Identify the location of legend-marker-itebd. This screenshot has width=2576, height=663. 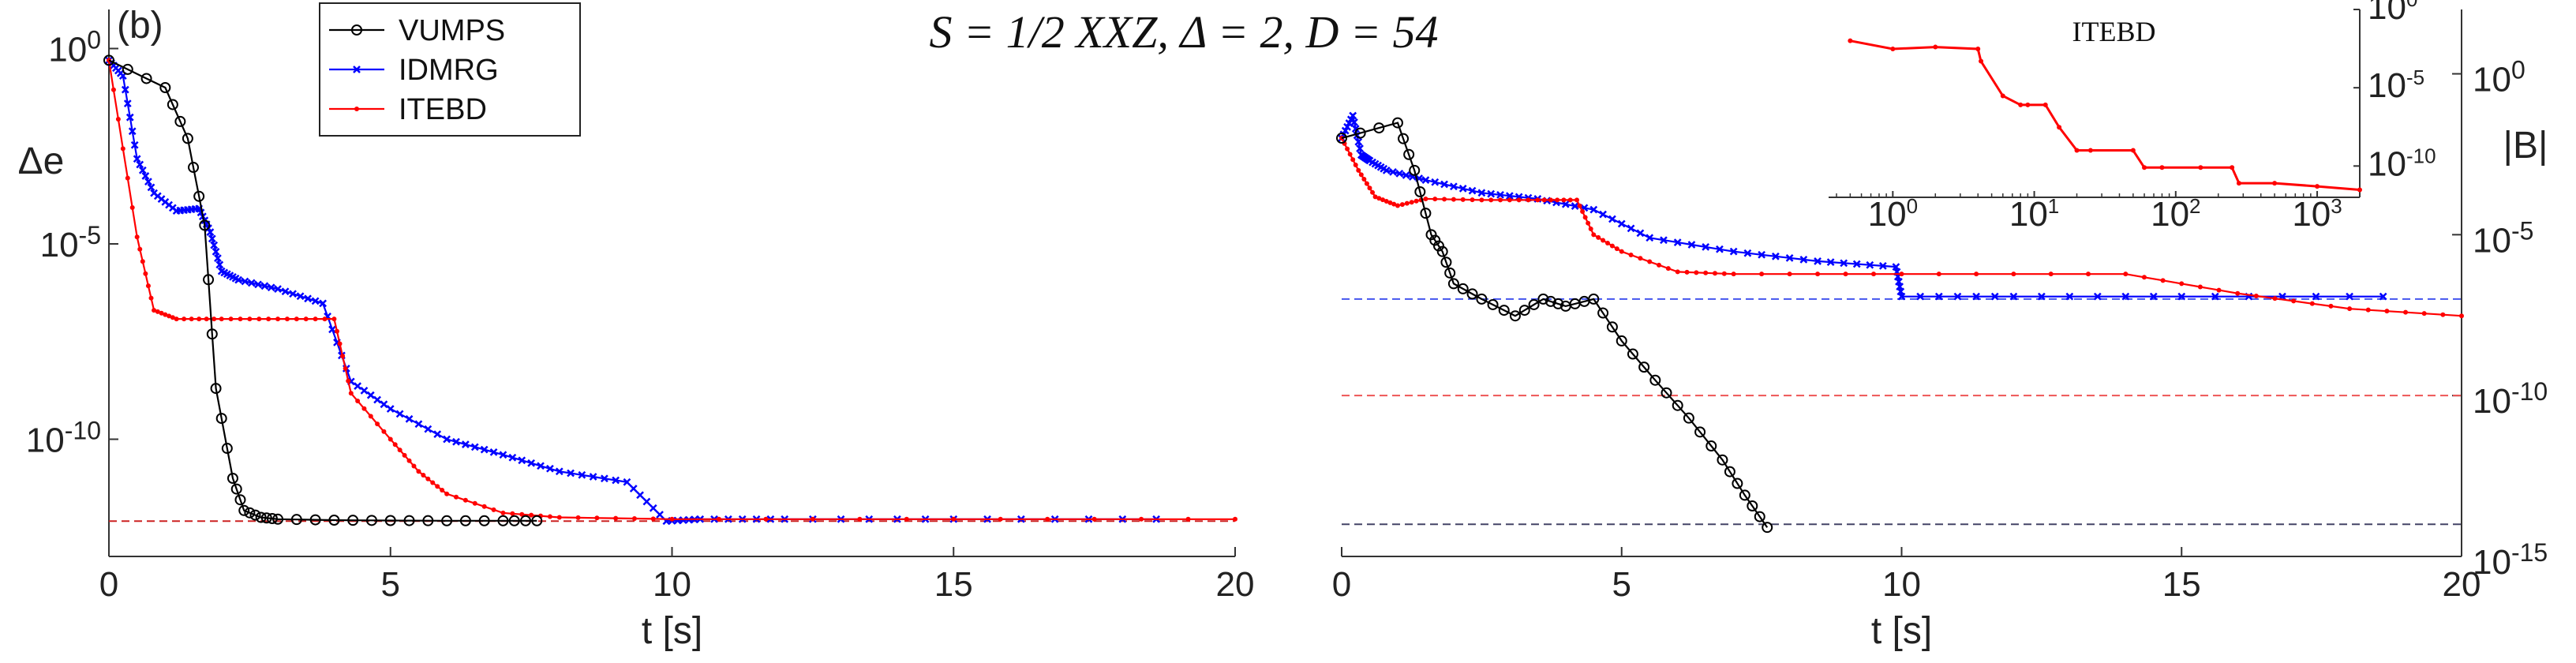
(356, 109).